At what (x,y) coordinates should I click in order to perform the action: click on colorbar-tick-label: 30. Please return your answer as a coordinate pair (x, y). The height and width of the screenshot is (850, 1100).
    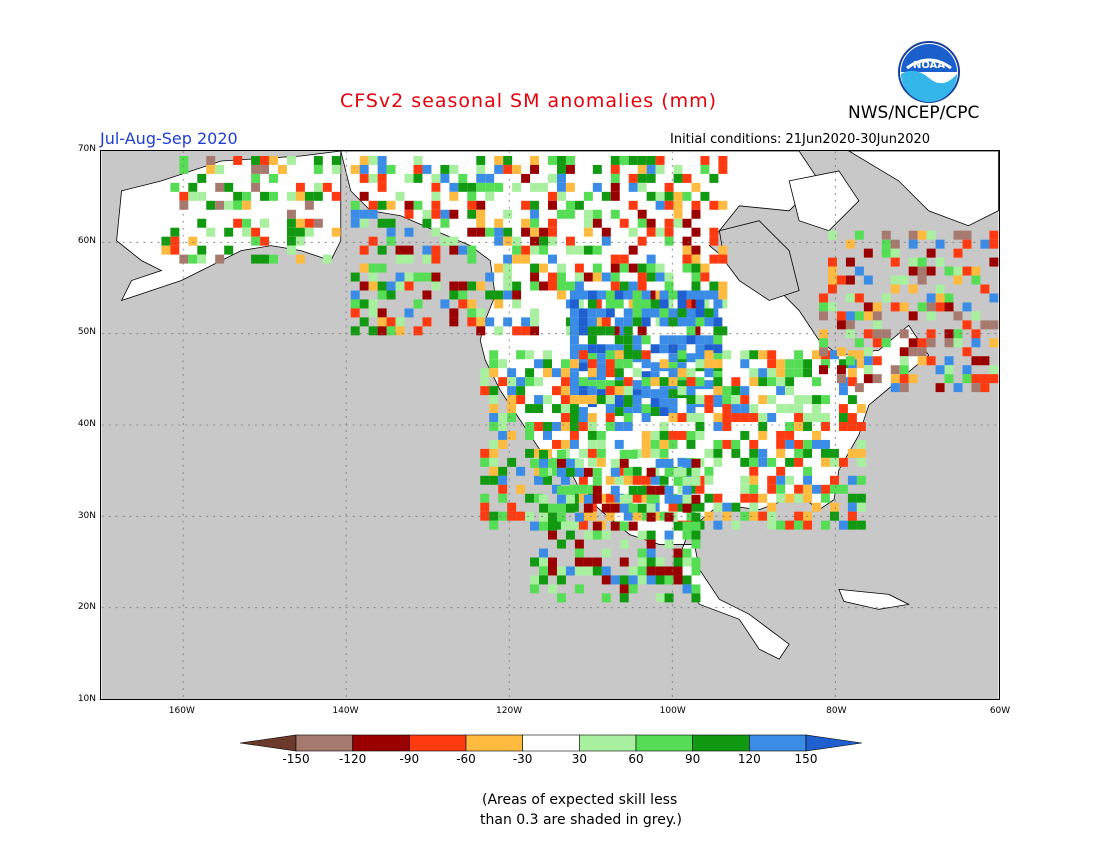
    Looking at the image, I should click on (579, 759).